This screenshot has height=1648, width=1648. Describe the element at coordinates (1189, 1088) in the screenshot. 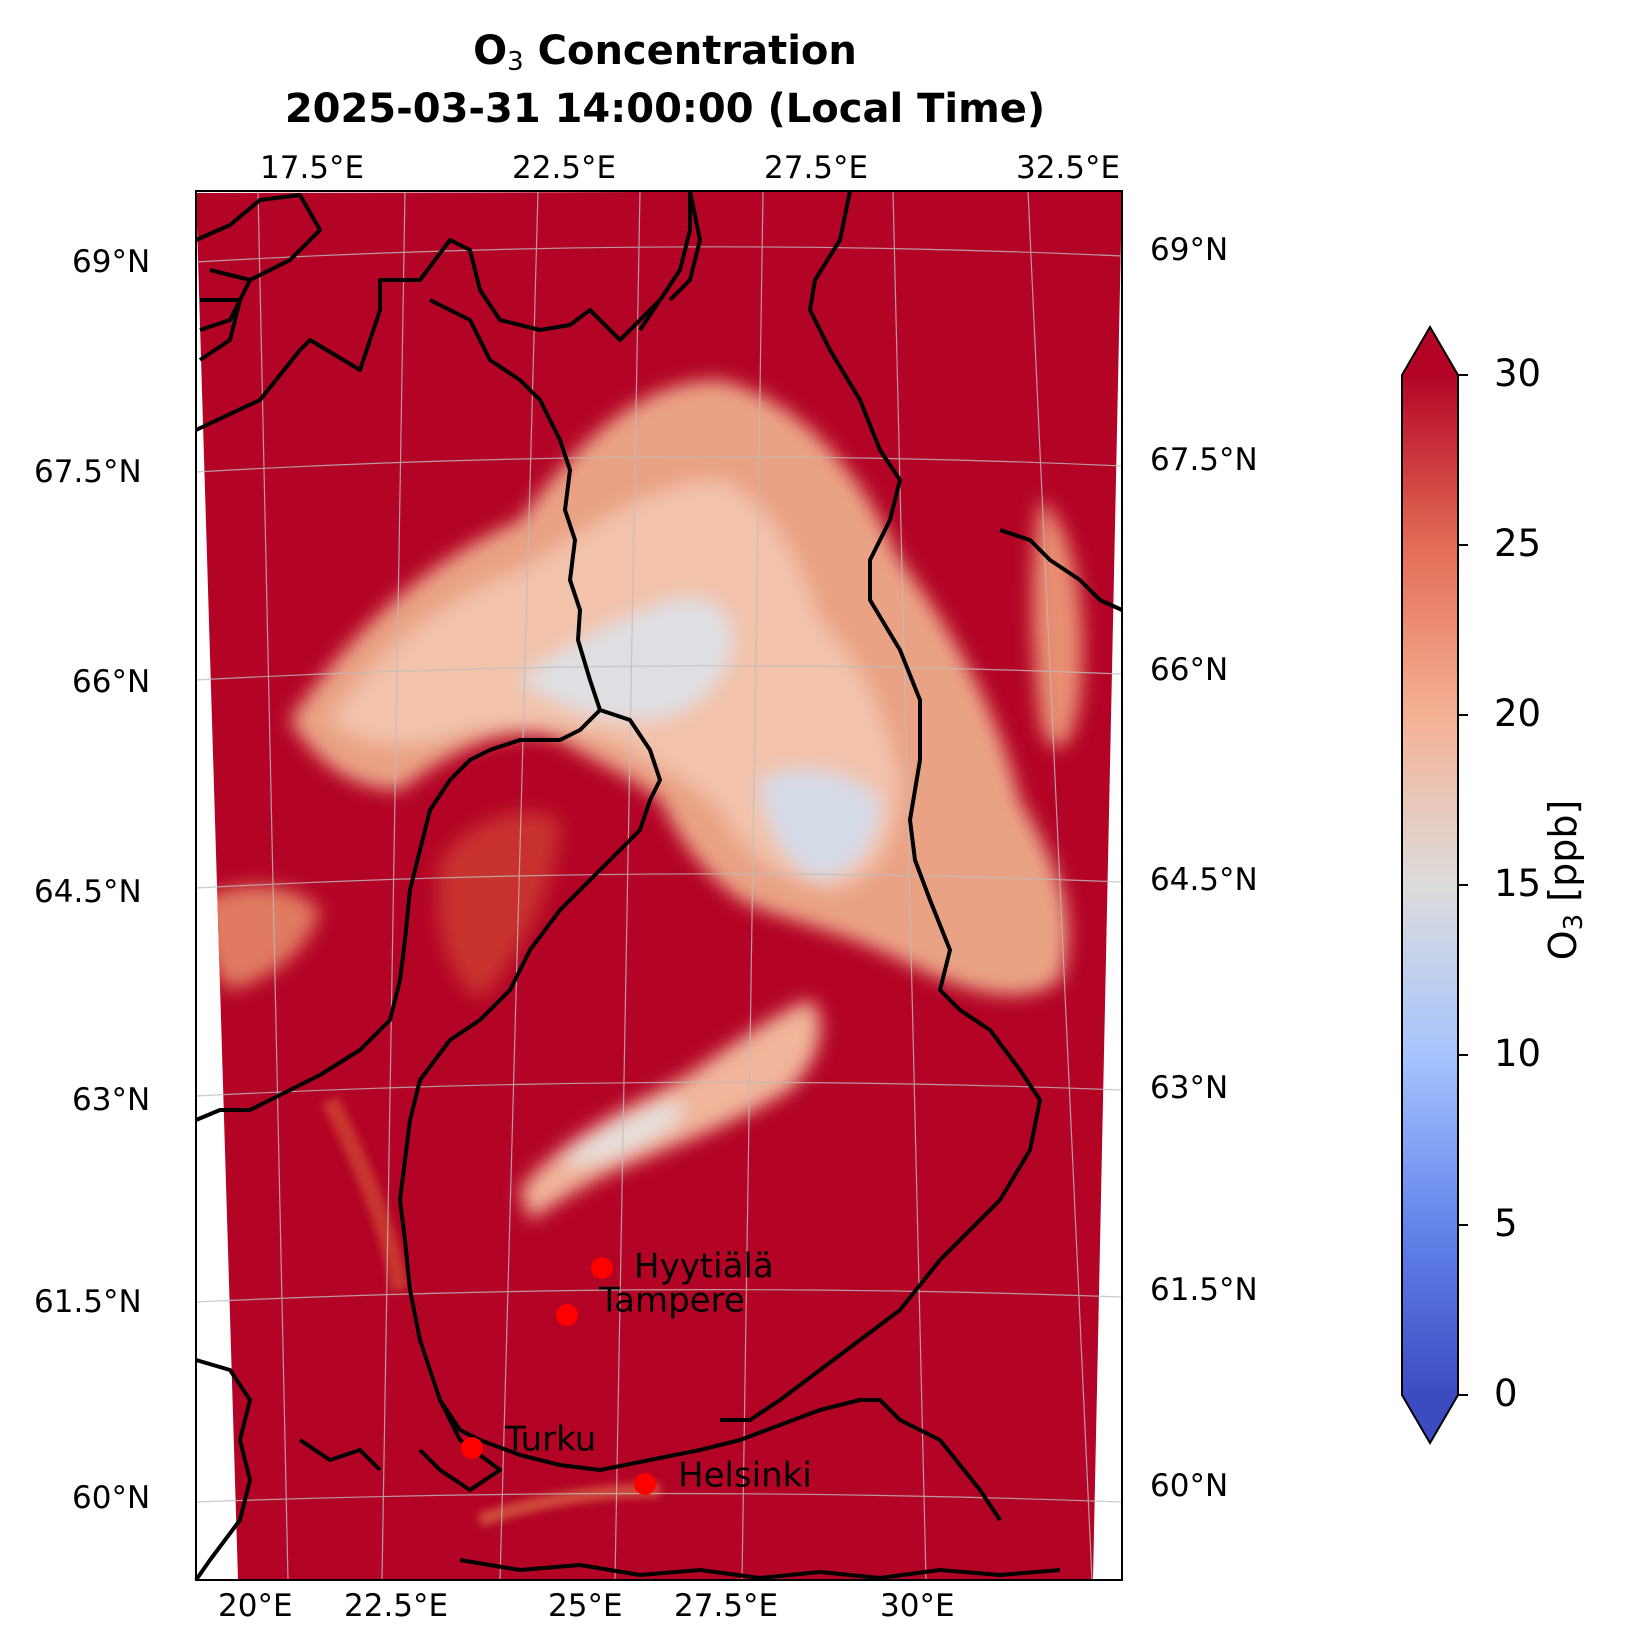

I see `right-lat-label: 63°N` at that location.